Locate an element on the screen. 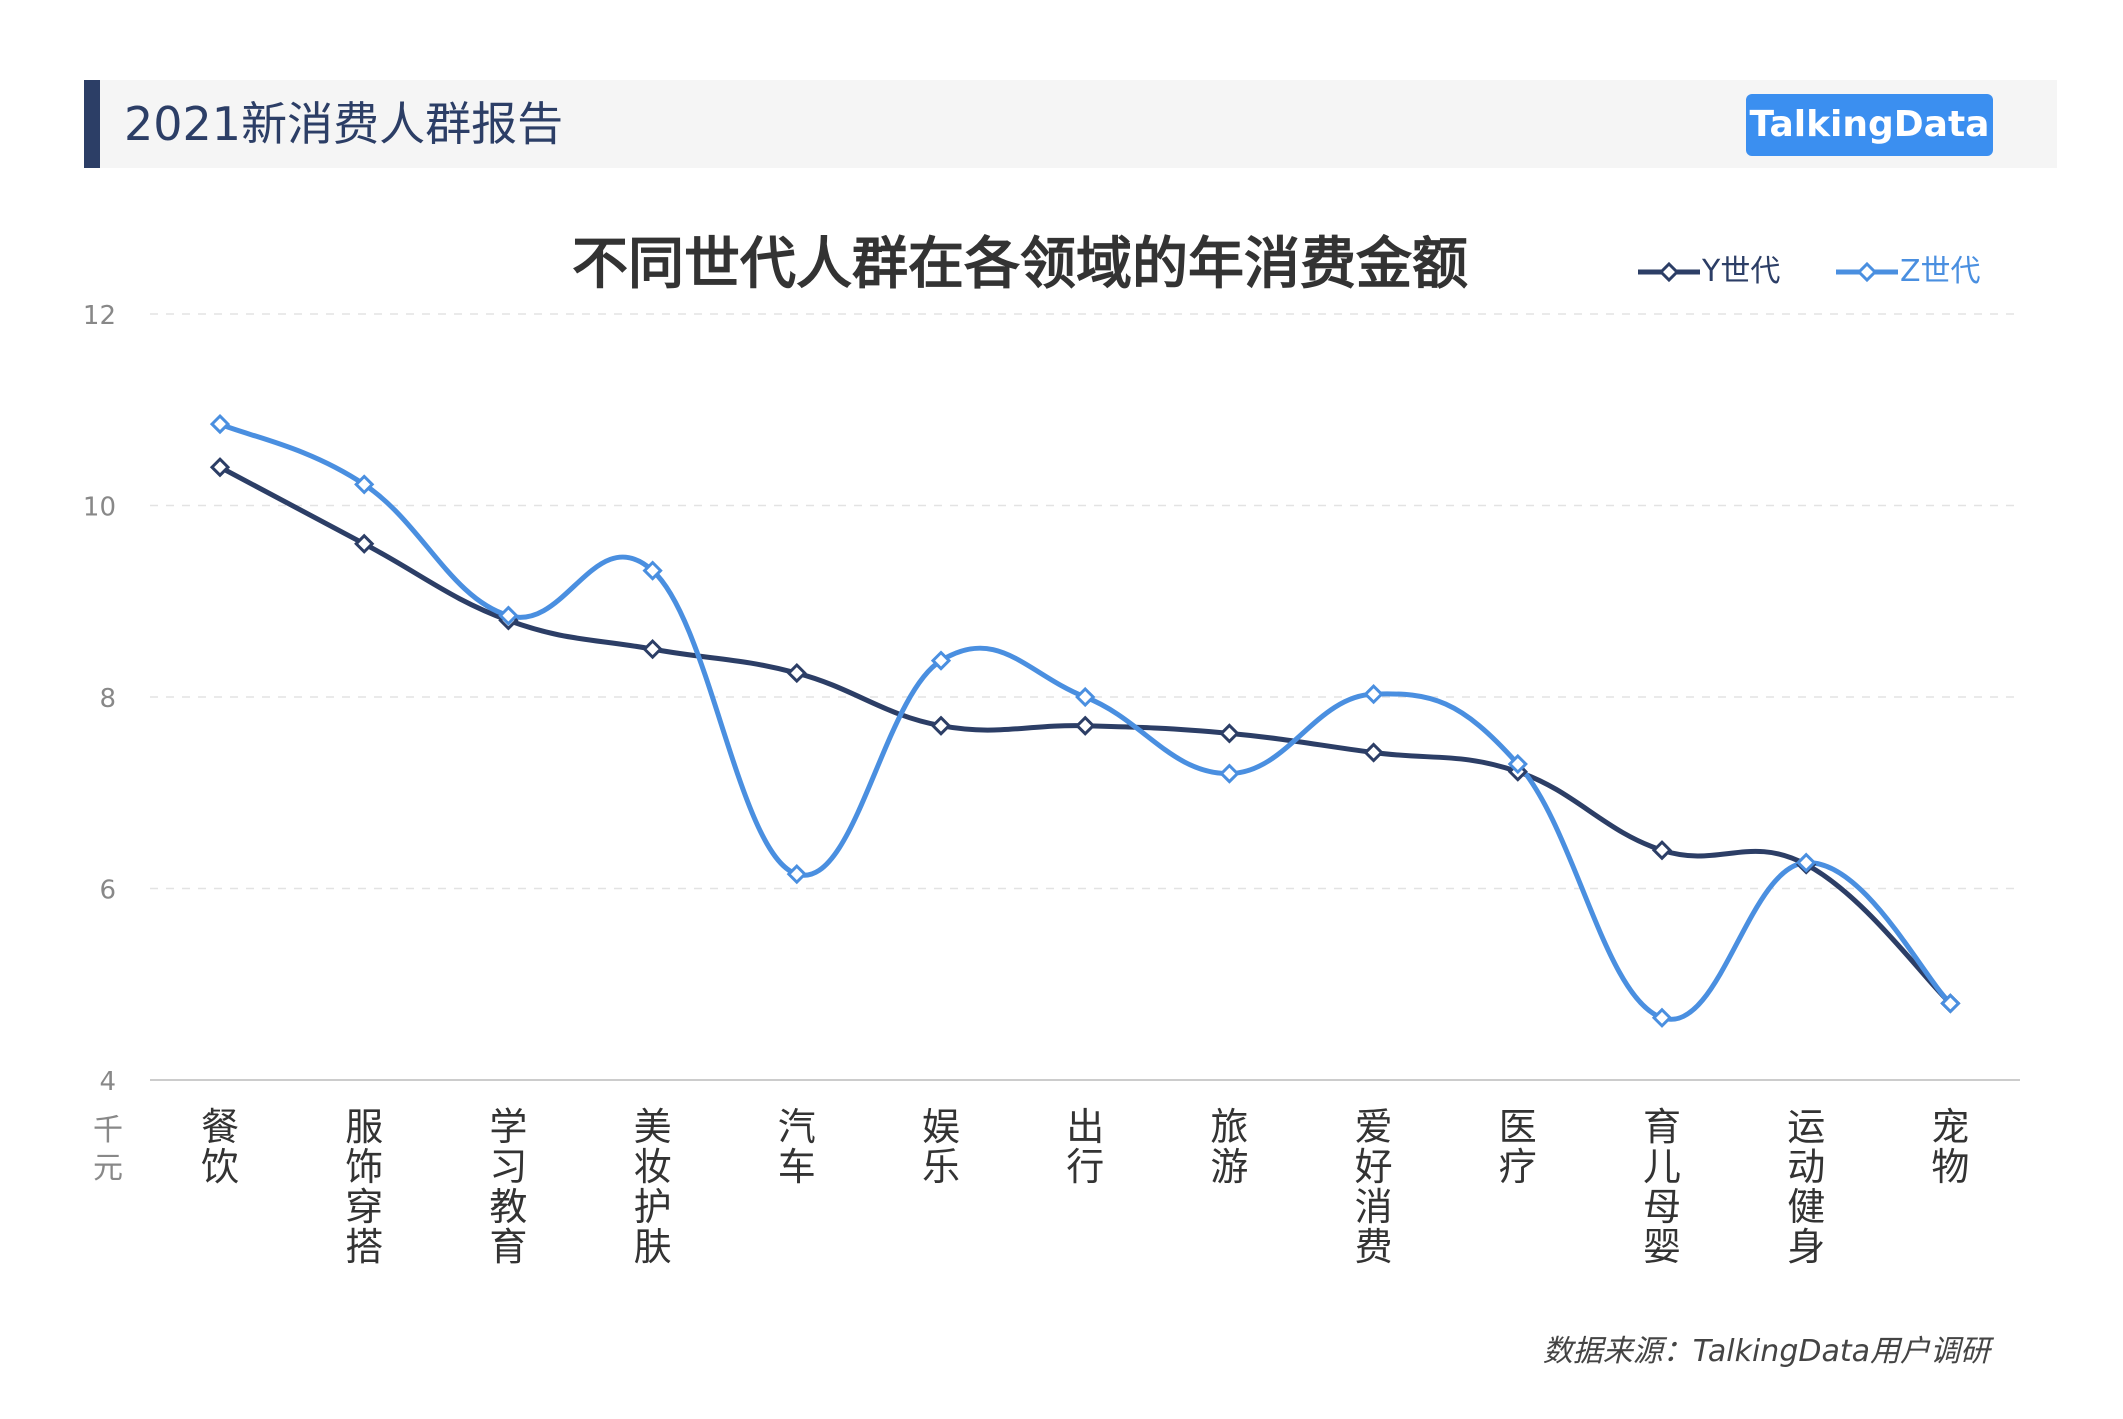  x-category-label: 服饰穿搭 is located at coordinates (364, 1187).